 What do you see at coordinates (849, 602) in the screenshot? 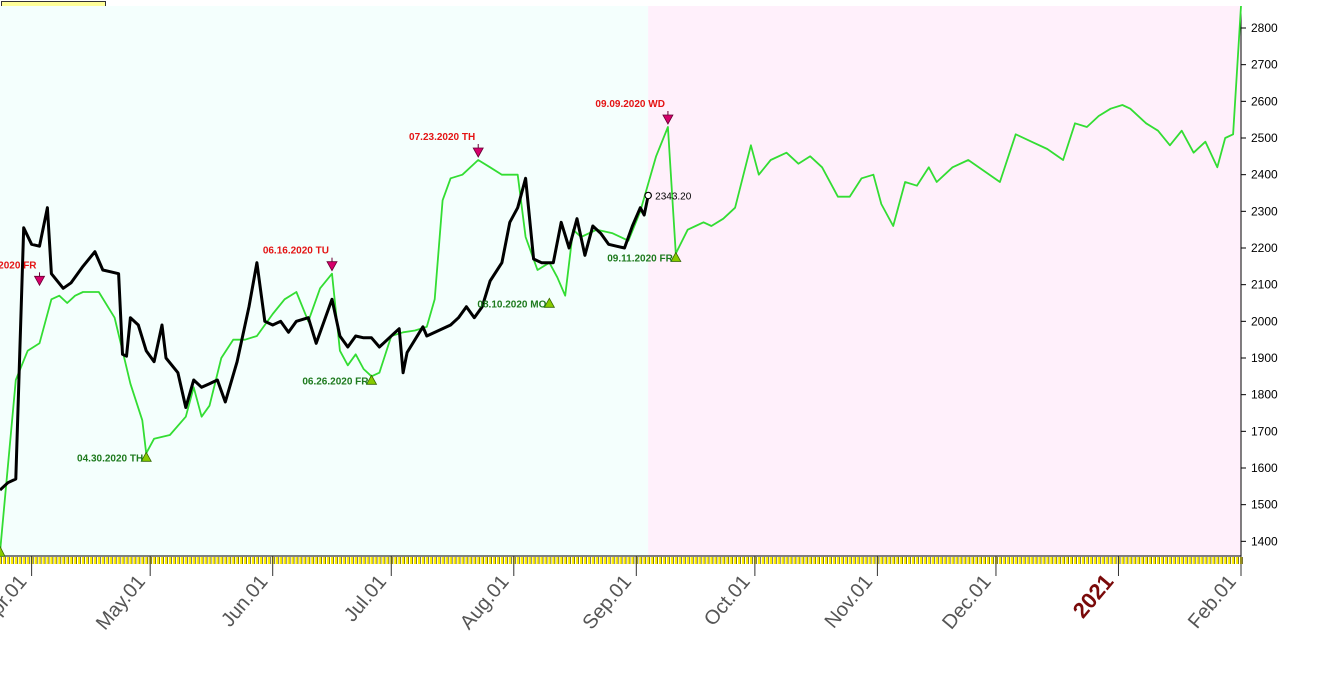
I see `x-tick-label: Nov.01` at bounding box center [849, 602].